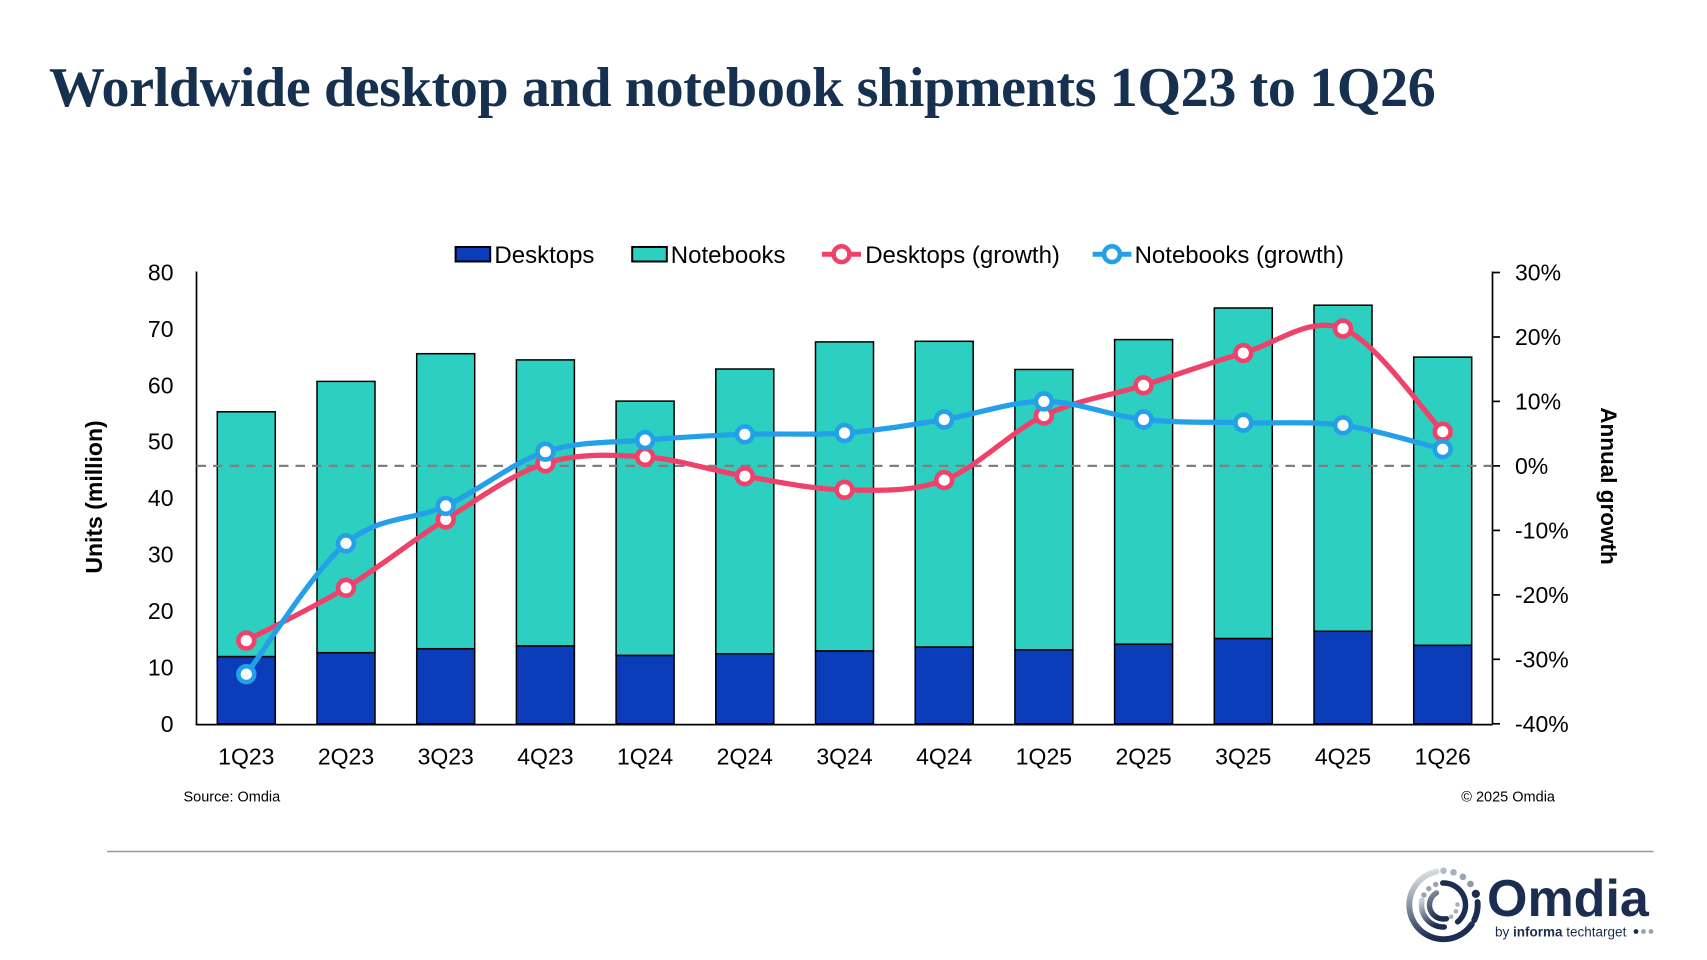 The image size is (1707, 960). I want to click on svg-text: 80, so click(161, 273).